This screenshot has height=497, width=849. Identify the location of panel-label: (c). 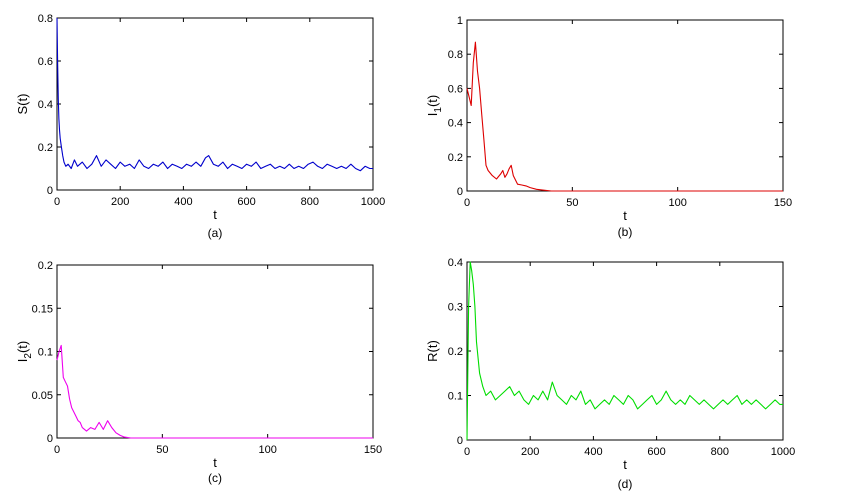
(215, 478).